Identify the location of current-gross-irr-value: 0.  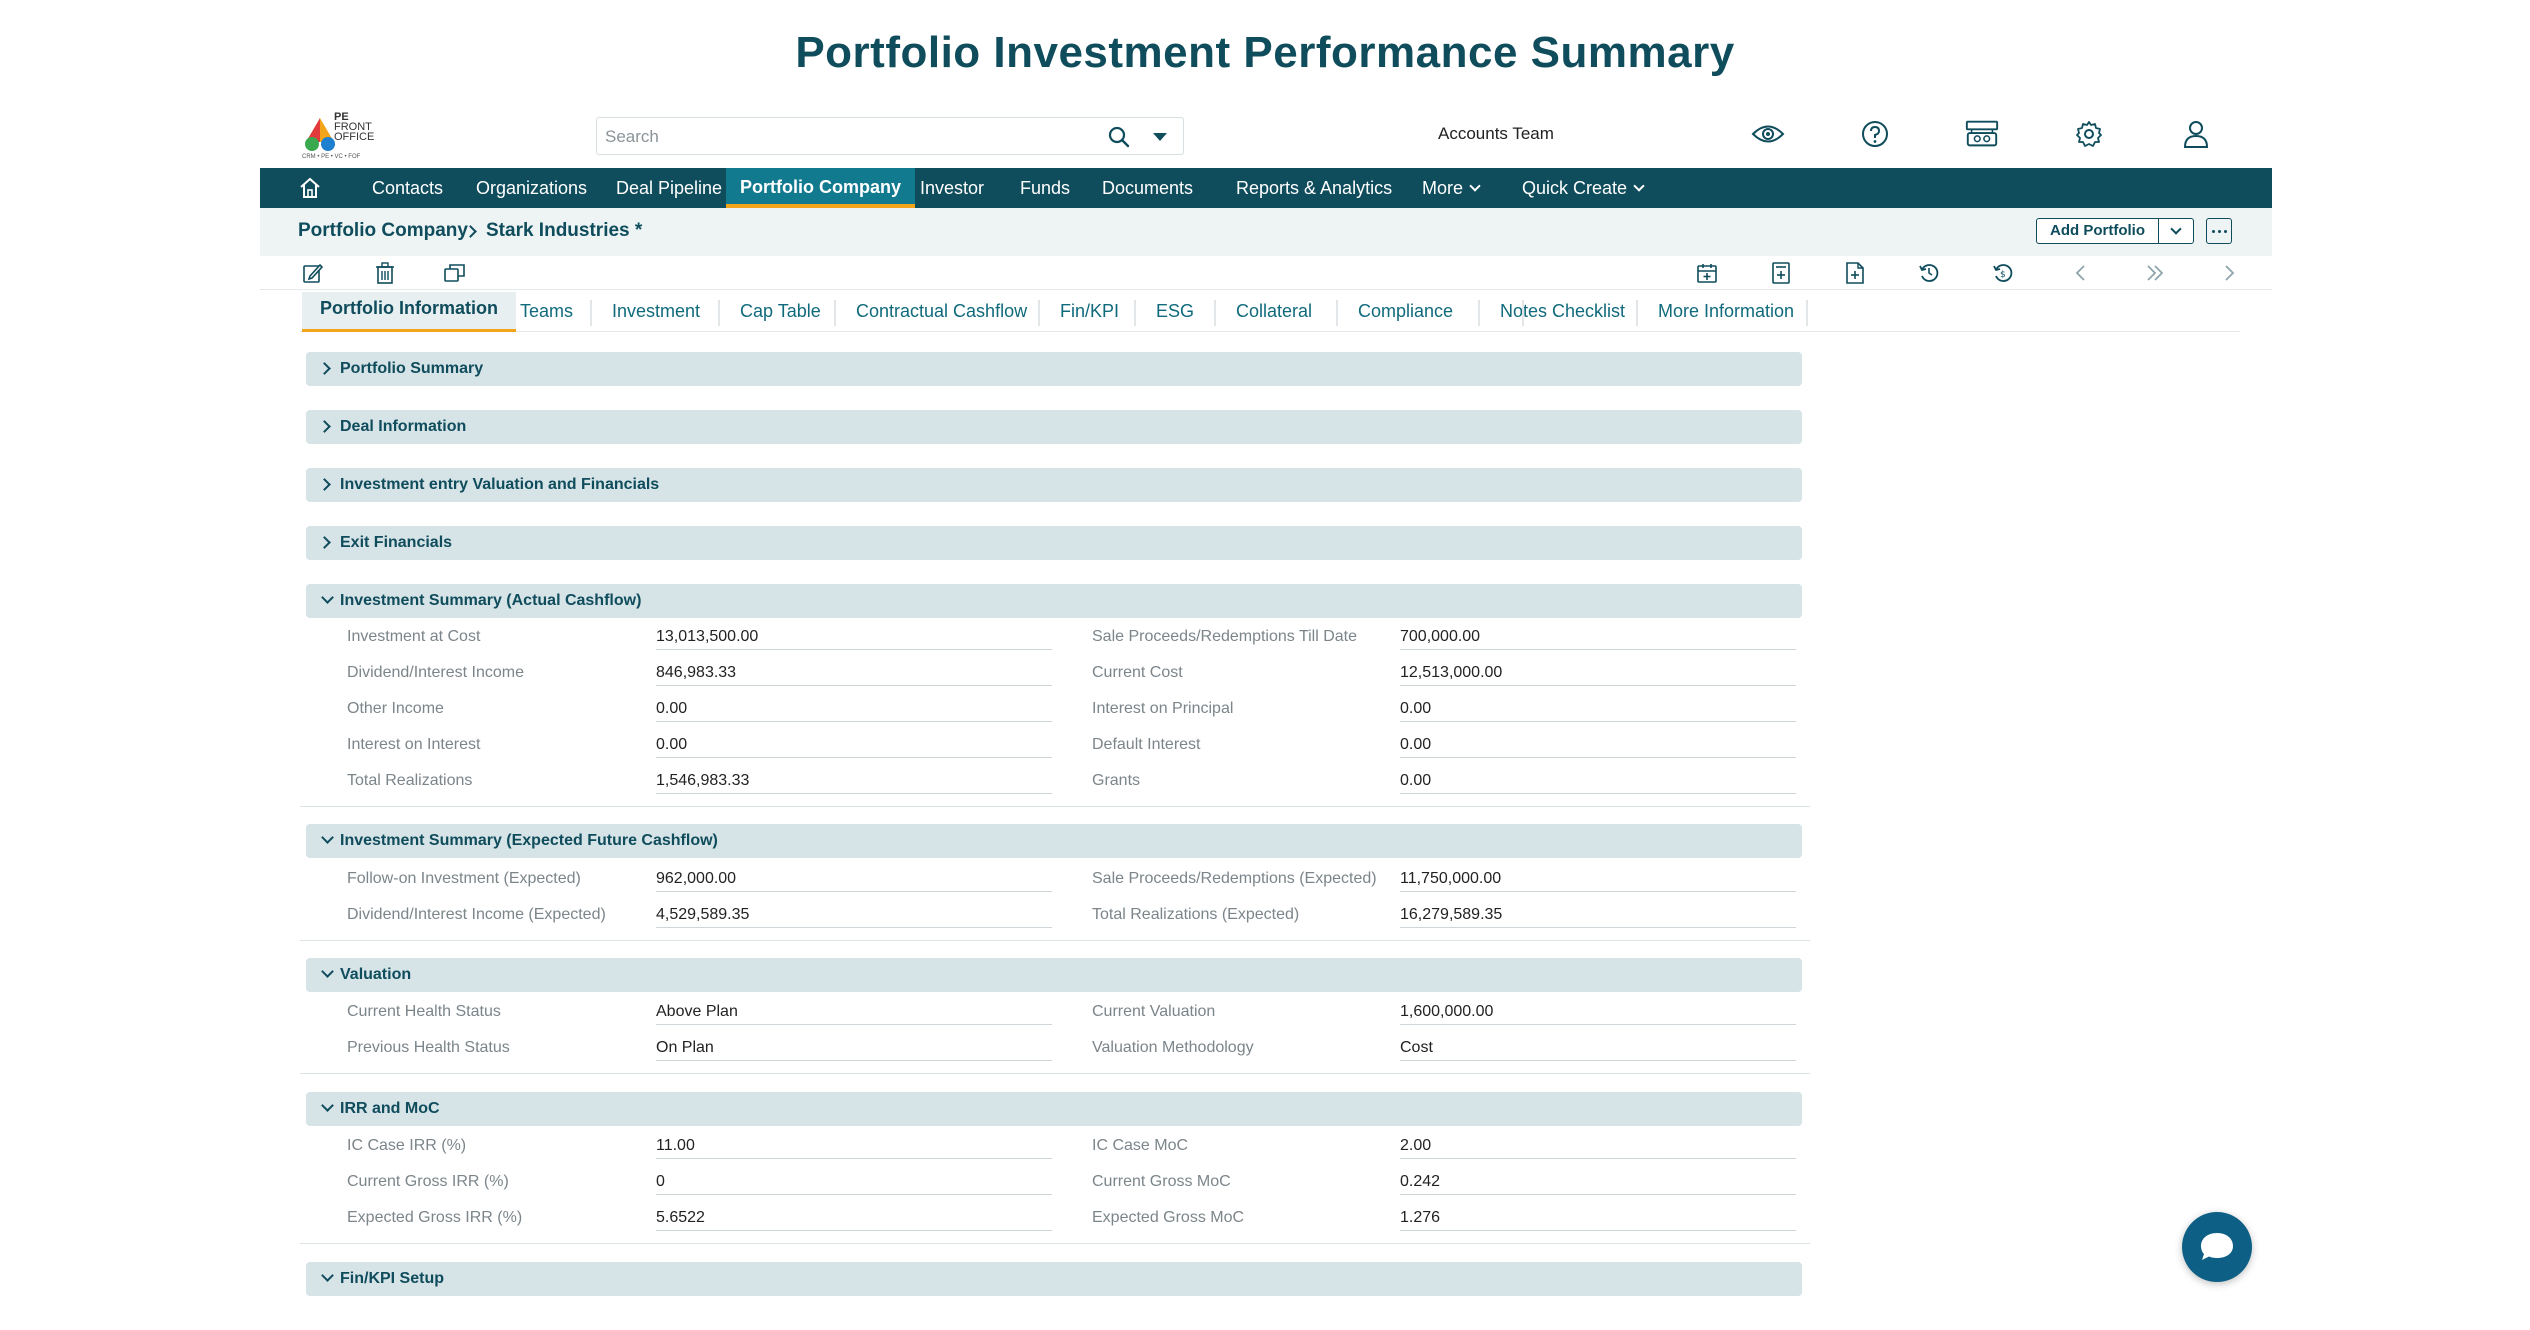
(854, 1181).